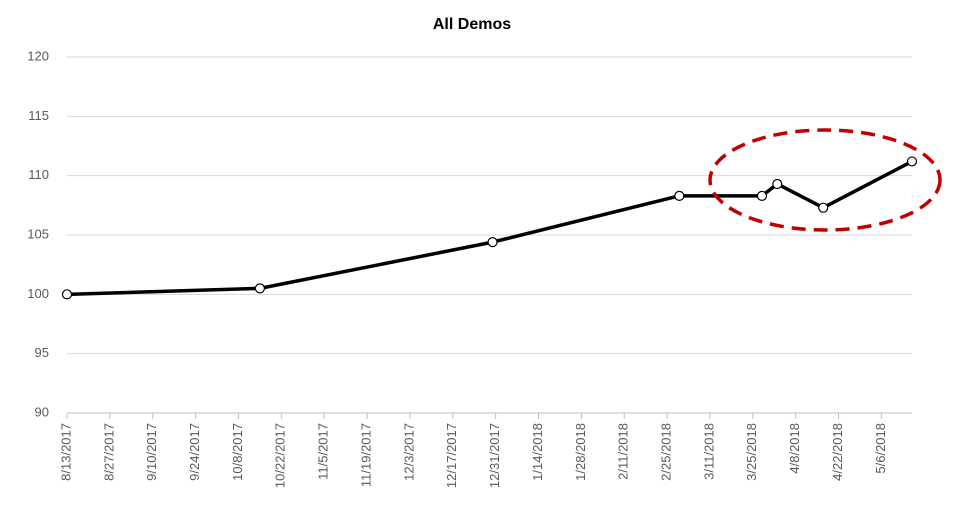 The width and height of the screenshot is (960, 510). Describe the element at coordinates (65, 452) in the screenshot. I see `x-tick-label: 8/13/2017` at that location.